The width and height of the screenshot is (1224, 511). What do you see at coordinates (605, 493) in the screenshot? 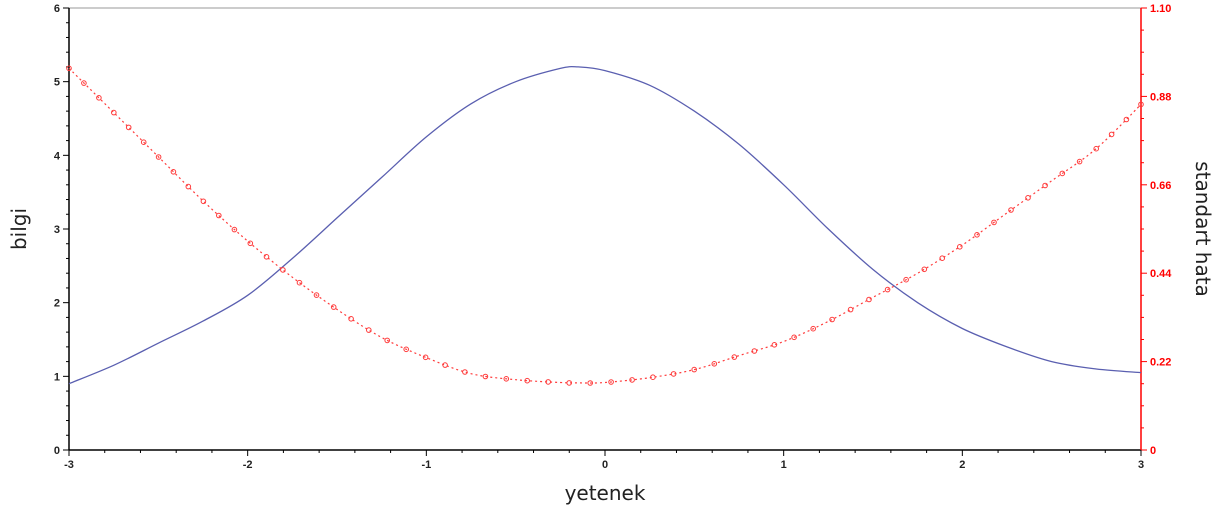
I see `x-axis-title: yetenek` at bounding box center [605, 493].